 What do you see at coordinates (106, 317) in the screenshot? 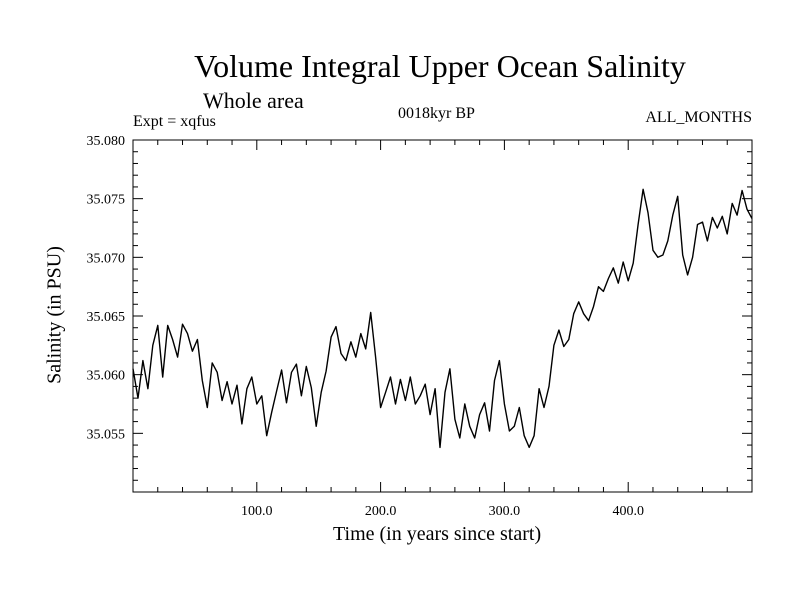
I see `y-tick-label: 35.065` at bounding box center [106, 317].